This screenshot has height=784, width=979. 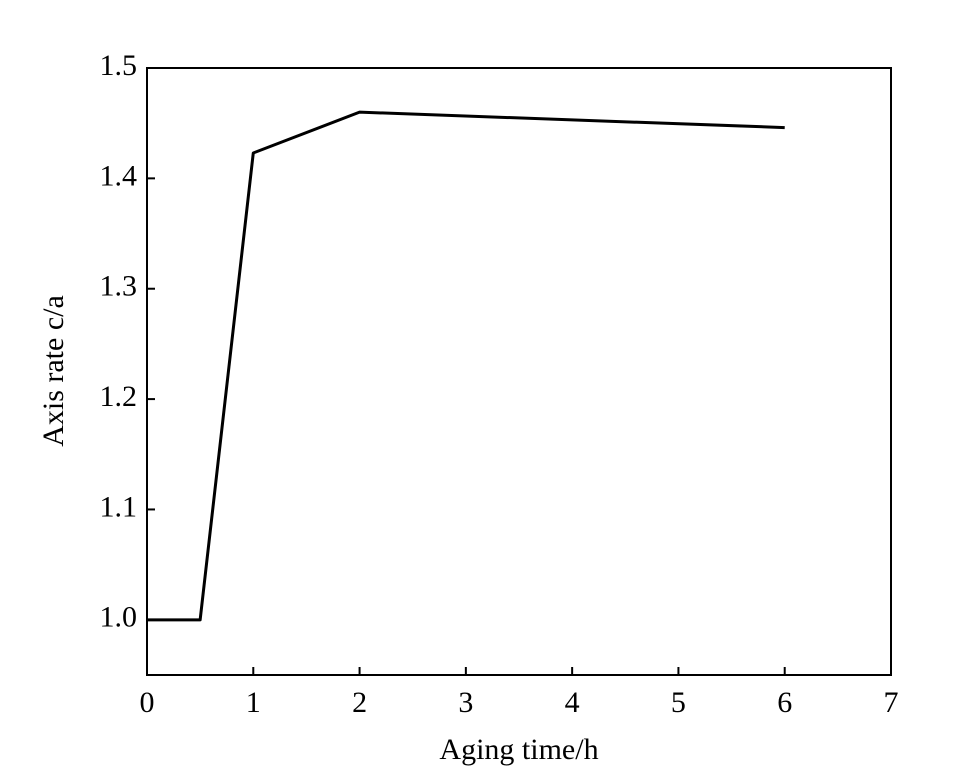 What do you see at coordinates (678, 702) in the screenshot?
I see `x-tick-label: 5` at bounding box center [678, 702].